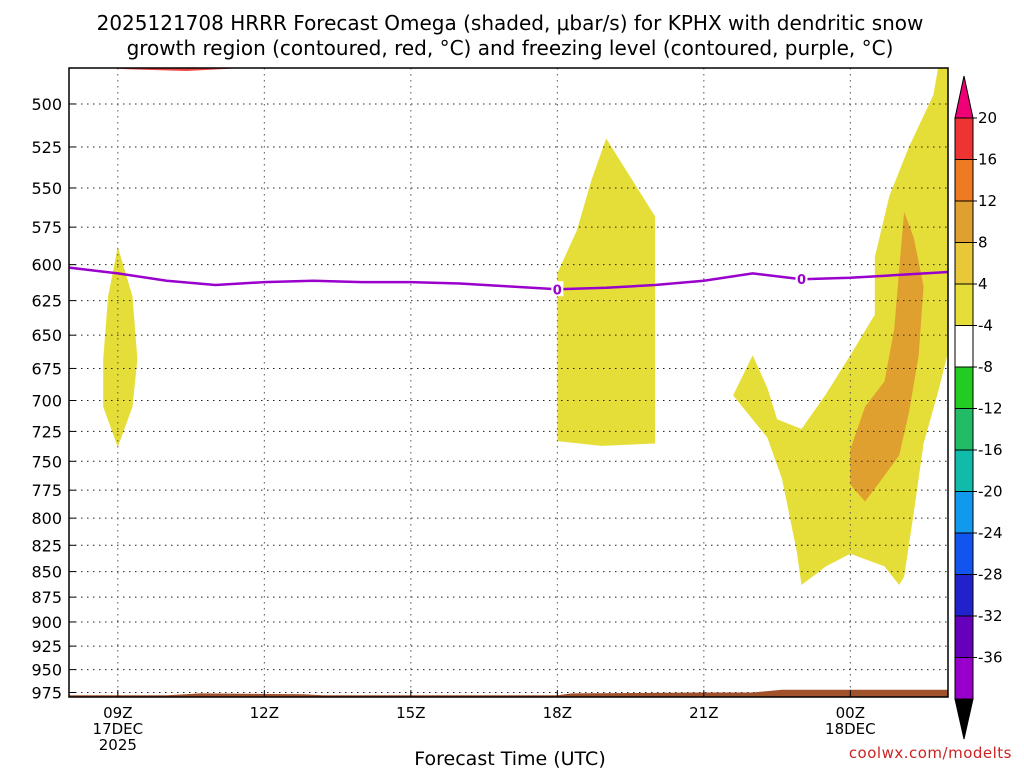 The image size is (1024, 768). I want to click on y-tick-label-675: 675, so click(46, 368).